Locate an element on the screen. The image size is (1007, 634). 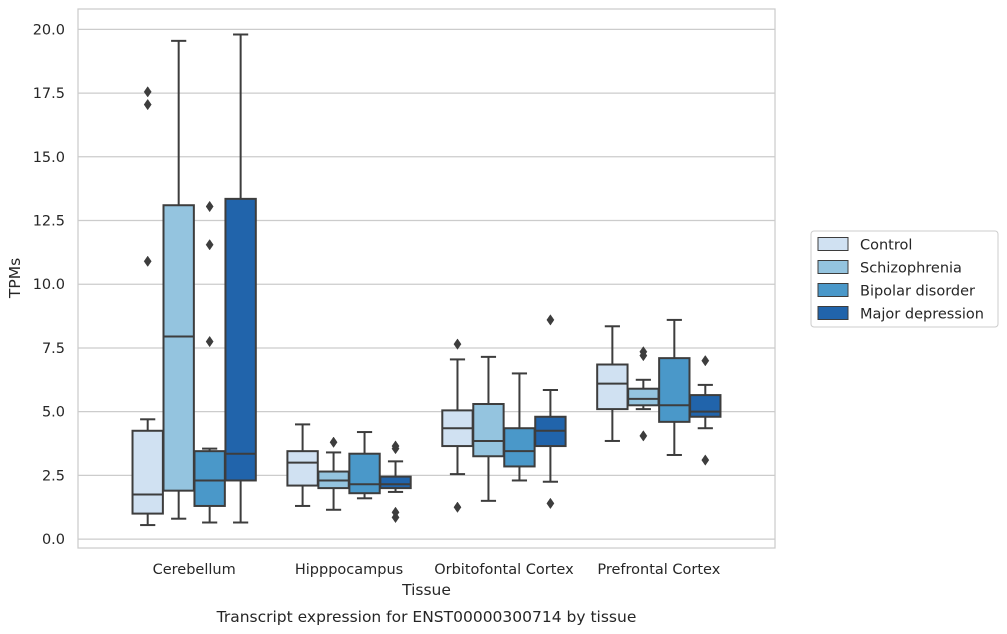
y-tick-label: 5.0 is located at coordinates (53, 413).